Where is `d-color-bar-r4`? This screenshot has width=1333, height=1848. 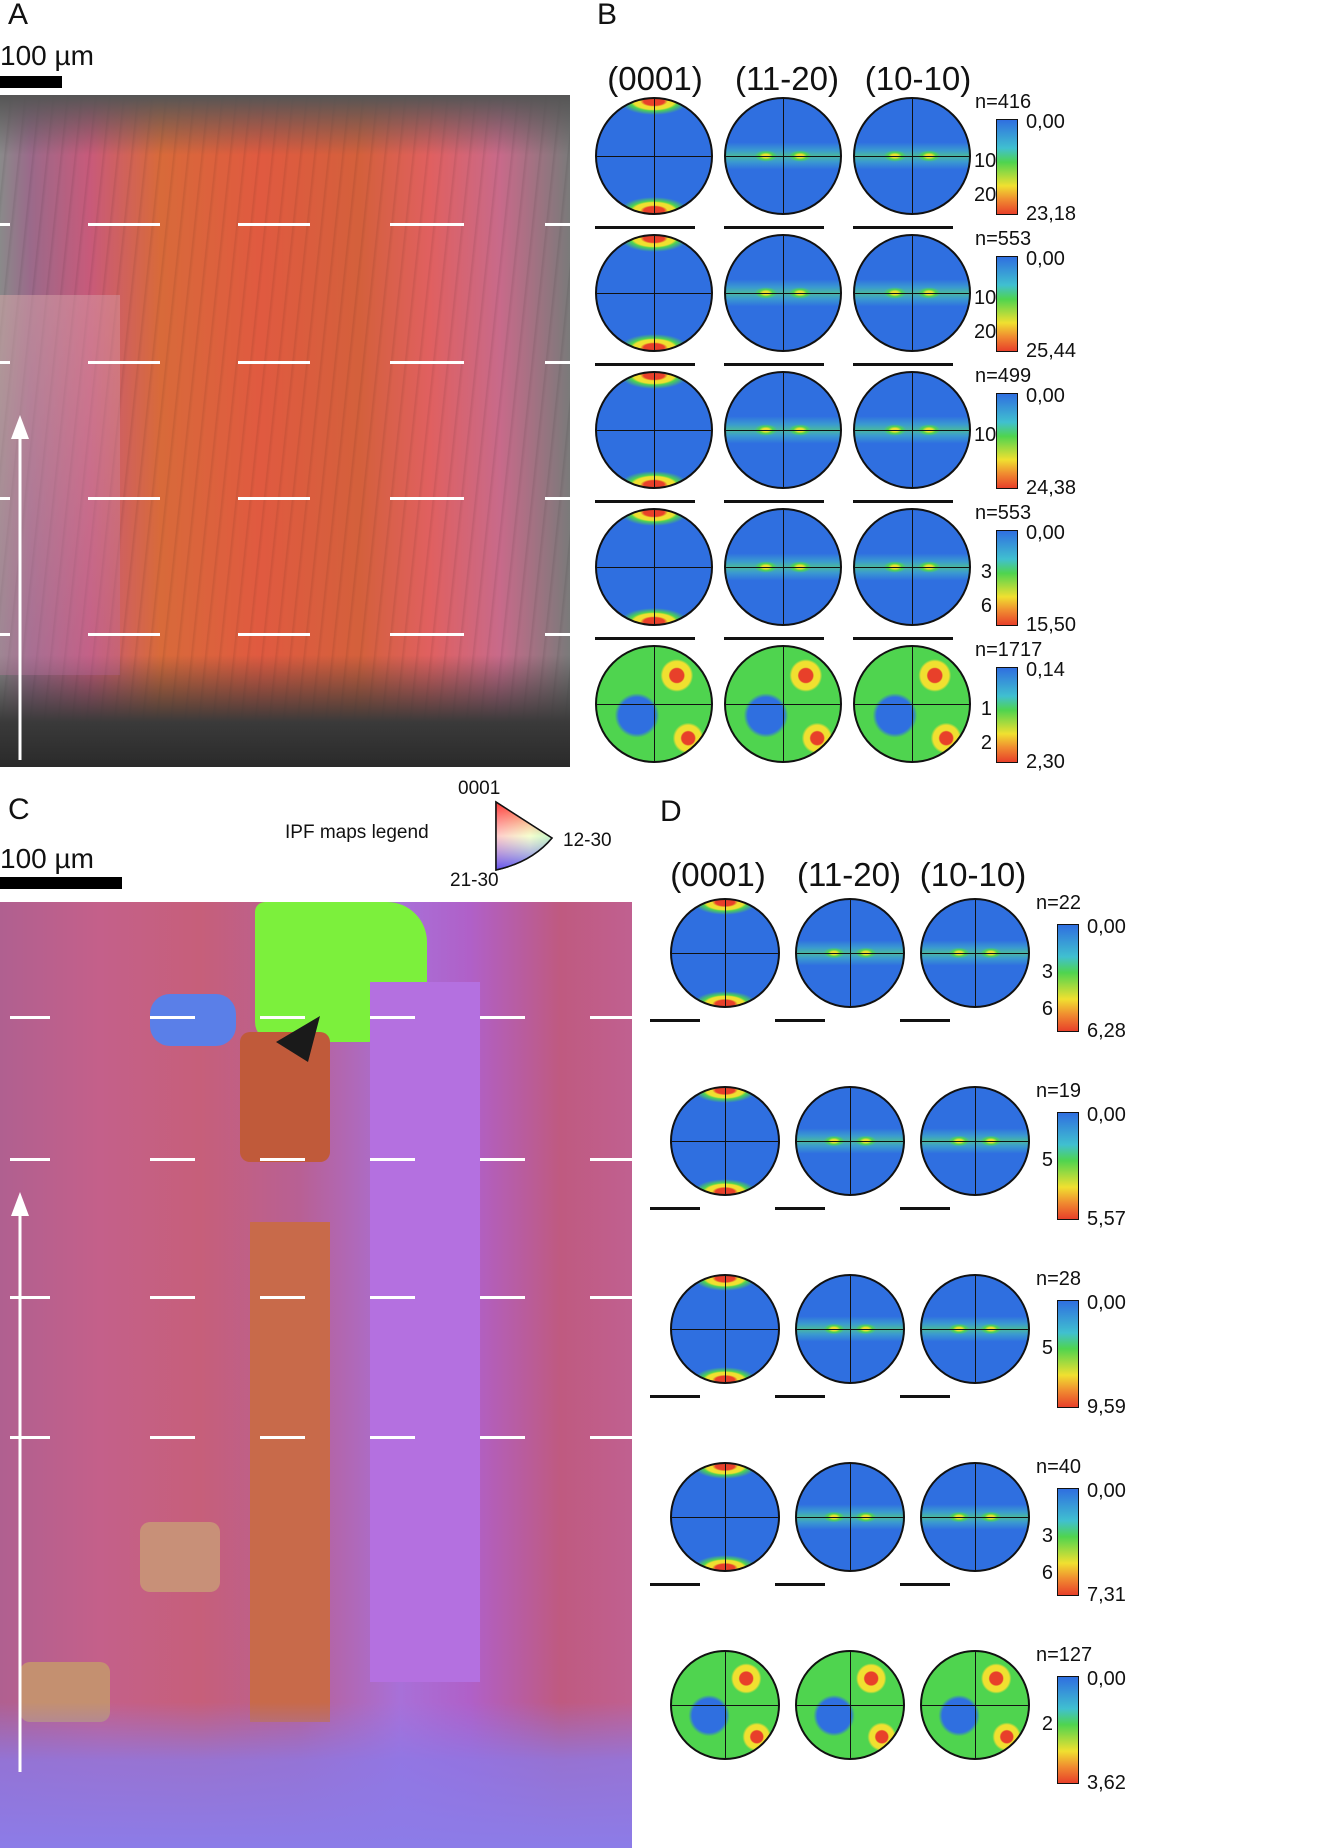 d-color-bar-r4 is located at coordinates (1068, 1542).